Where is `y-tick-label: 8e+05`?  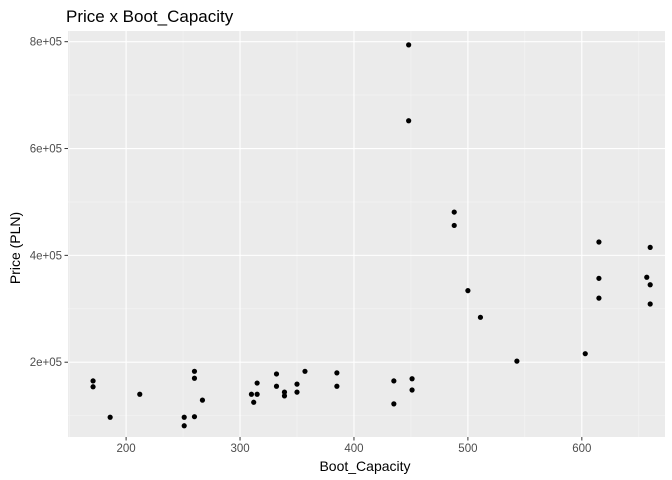 y-tick-label: 8e+05 is located at coordinates (46, 43).